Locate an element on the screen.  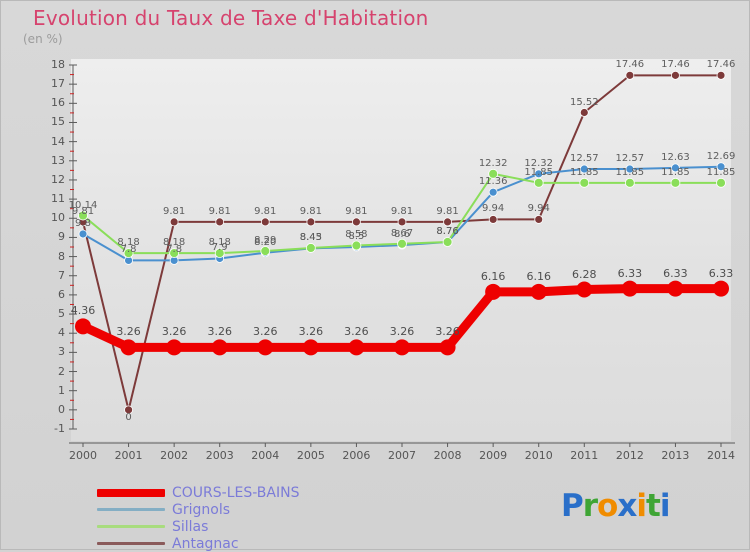
data-point-label: 4.36 is located at coordinates (83, 311).